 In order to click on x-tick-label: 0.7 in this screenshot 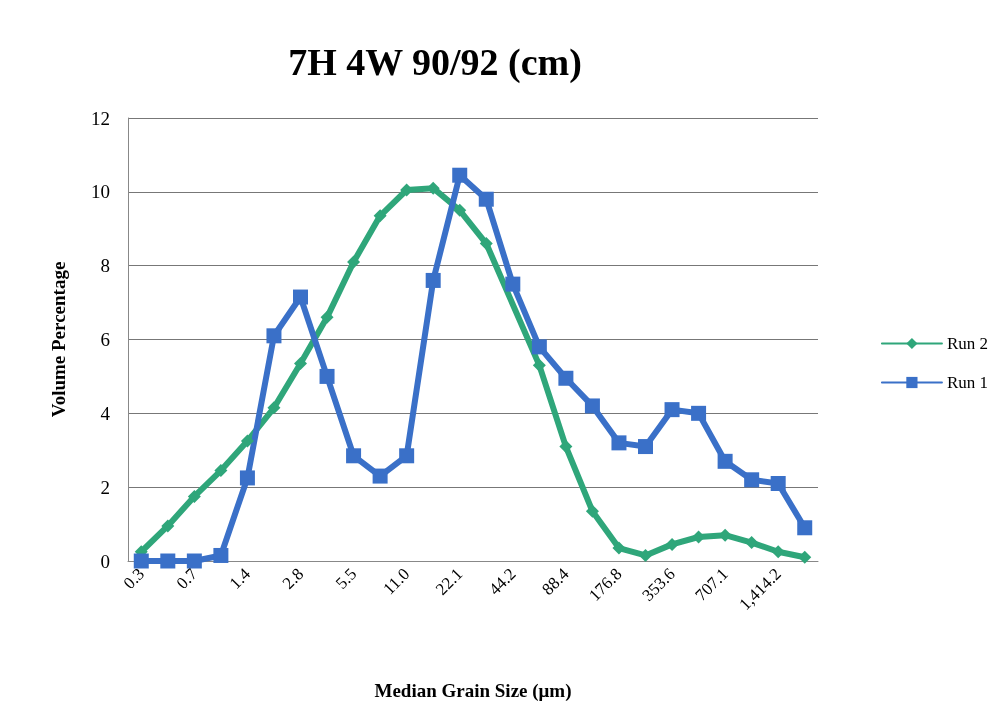, I will do `click(187, 578)`.